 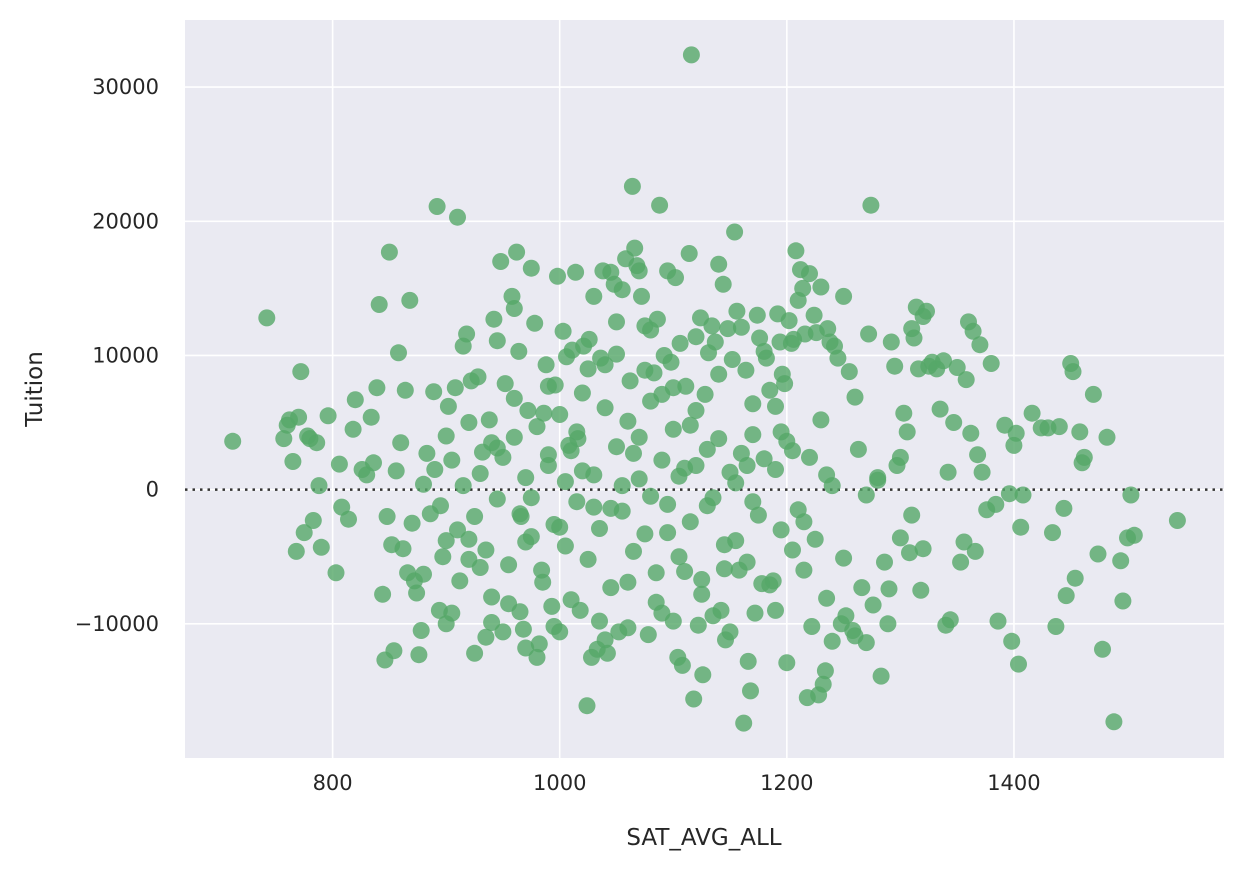 I want to click on y-tick-label: −10000, so click(x=117, y=624).